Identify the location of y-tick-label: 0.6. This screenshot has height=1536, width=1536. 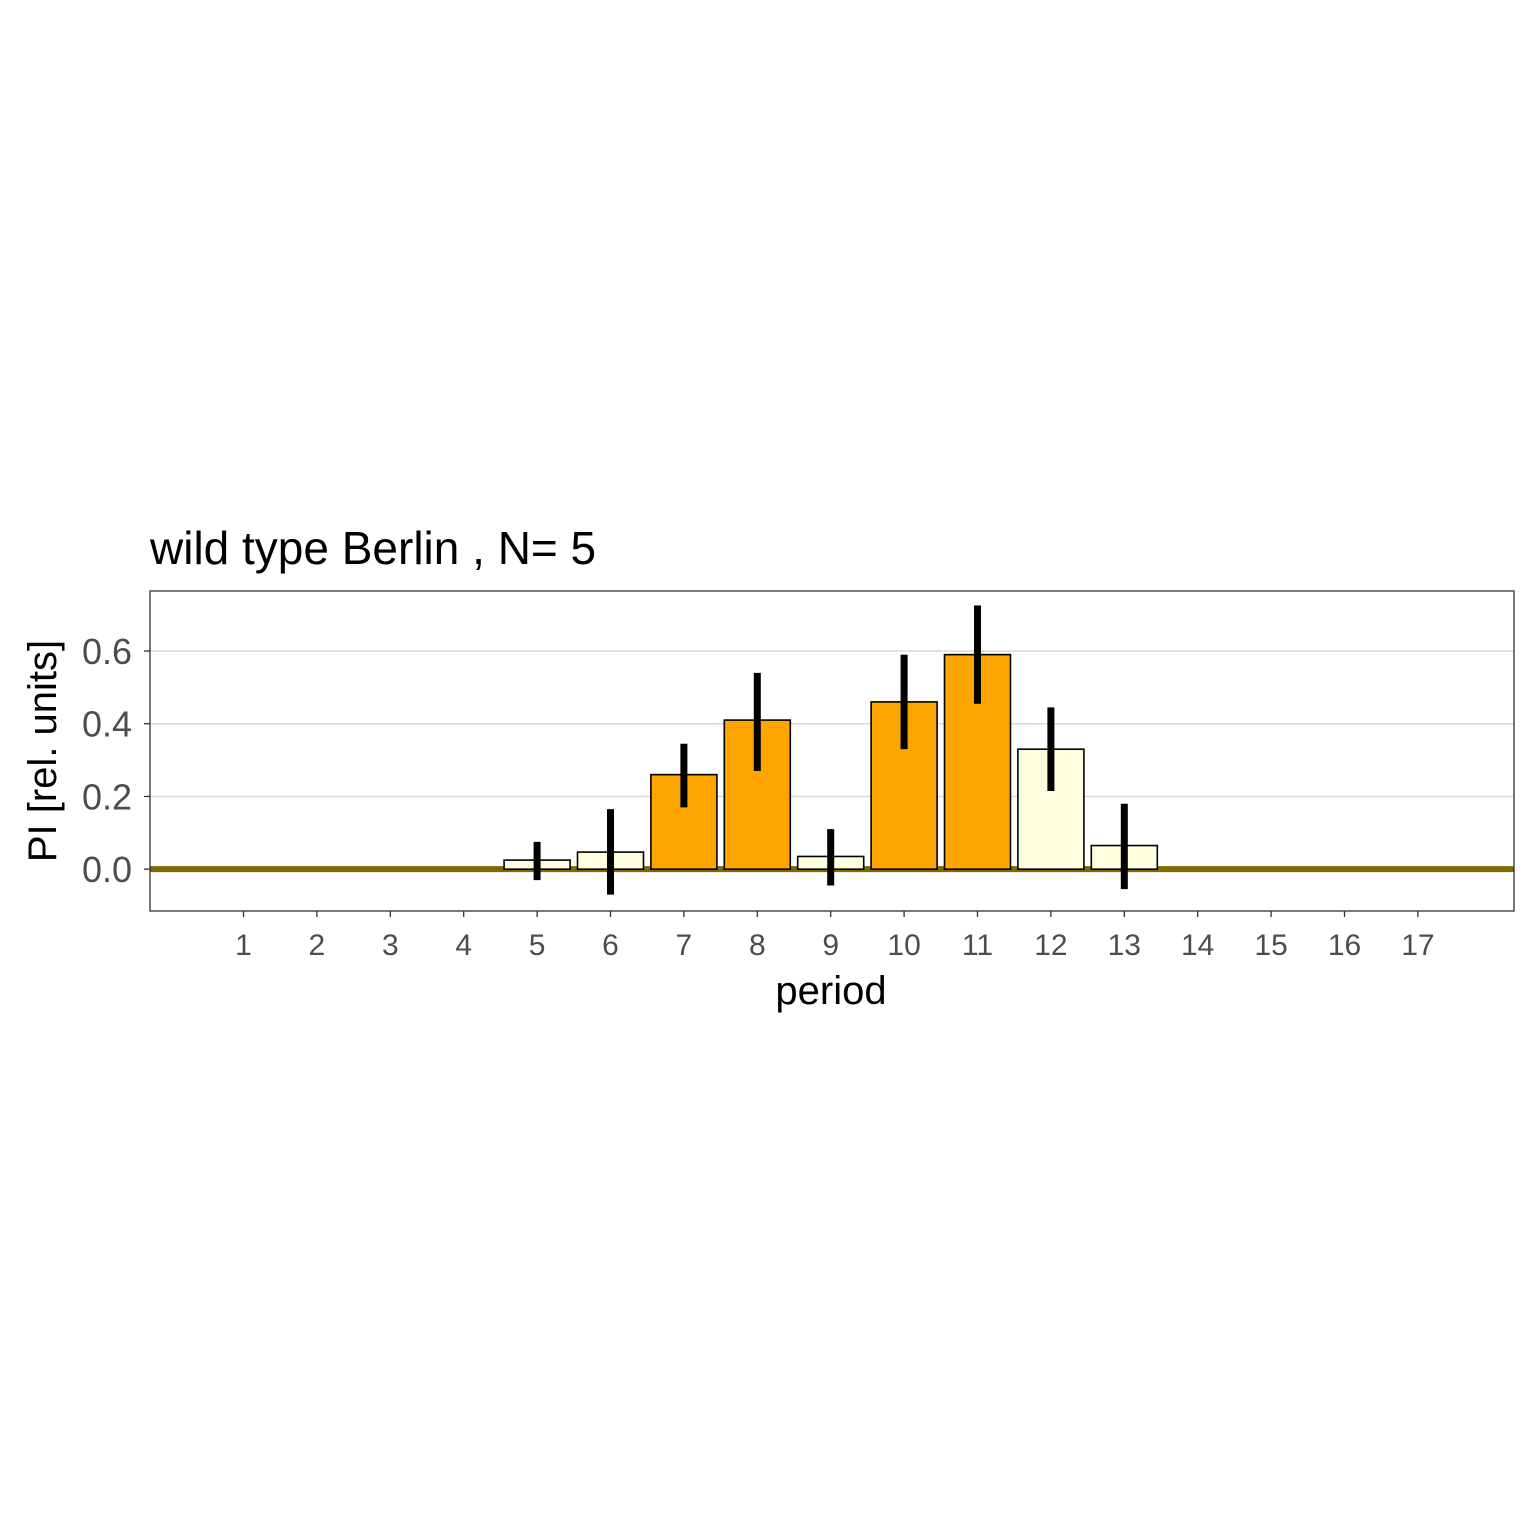
(107, 651).